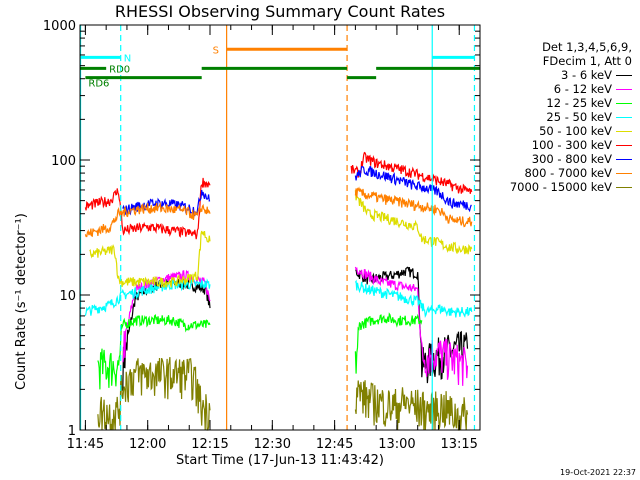  Describe the element at coordinates (556, 75) in the screenshot. I see `legend-entry: 3 - 6 keV` at that location.